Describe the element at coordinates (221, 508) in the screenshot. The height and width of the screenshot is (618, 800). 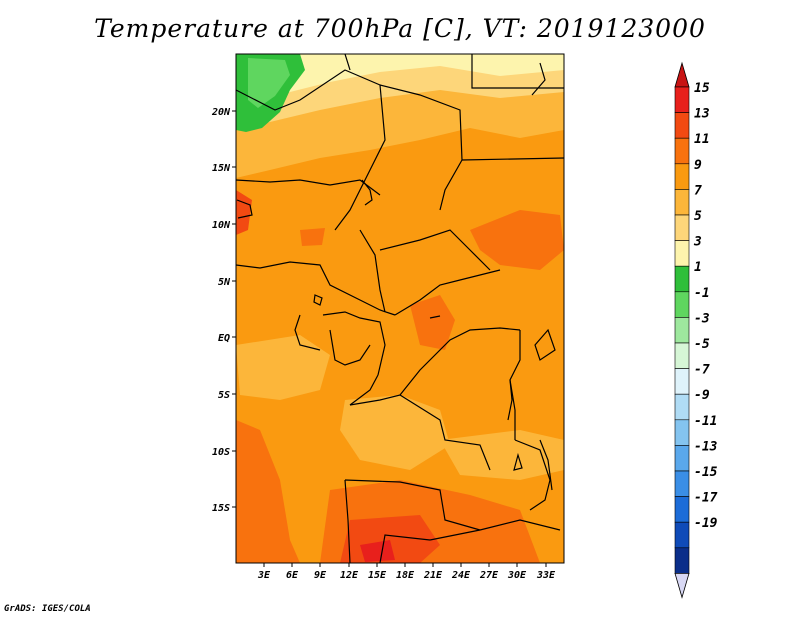
I see `lat-tick-label: 15S` at that location.